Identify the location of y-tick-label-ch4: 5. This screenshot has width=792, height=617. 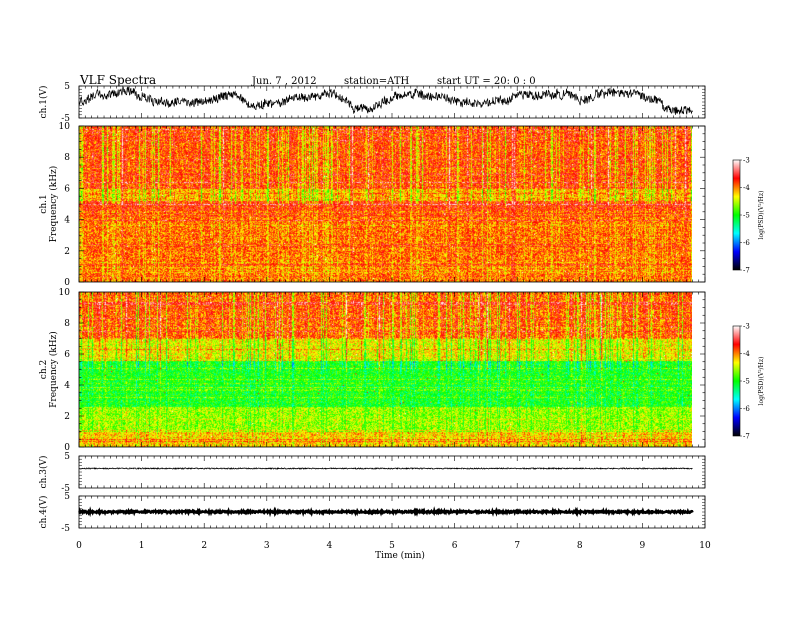
(67, 497).